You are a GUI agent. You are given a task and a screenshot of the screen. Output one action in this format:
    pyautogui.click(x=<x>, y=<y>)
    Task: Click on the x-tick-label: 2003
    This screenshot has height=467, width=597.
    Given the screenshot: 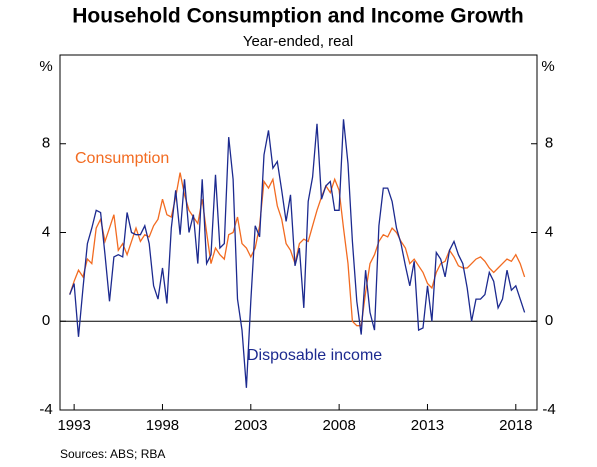 What is the action you would take?
    pyautogui.click(x=250, y=425)
    